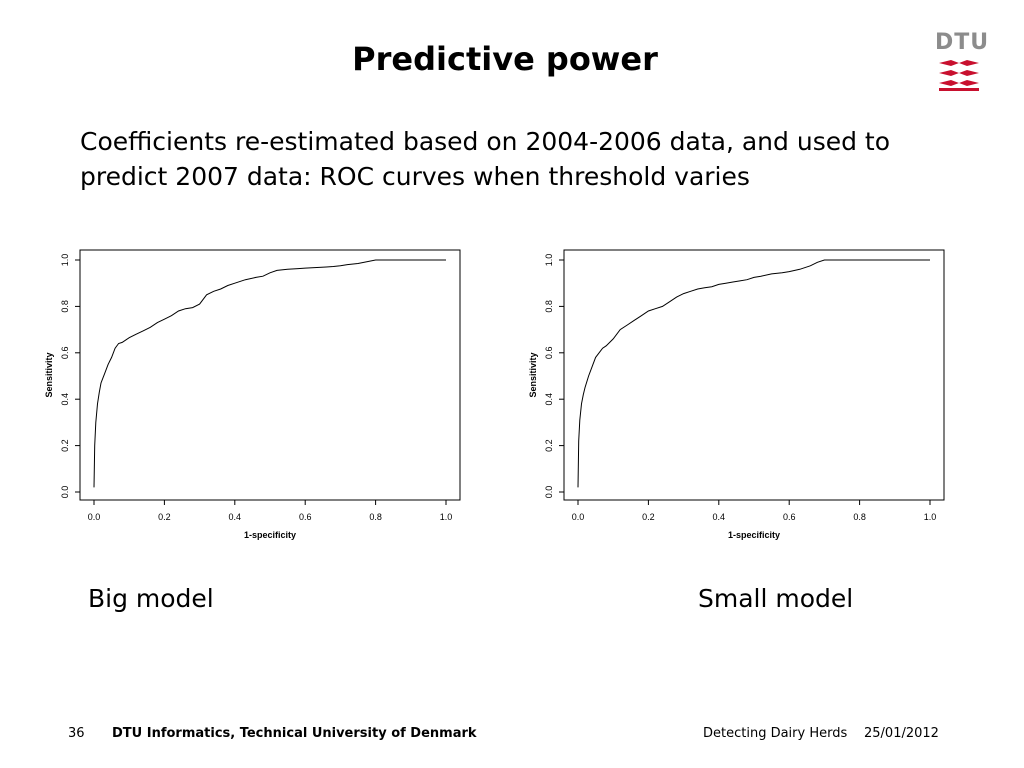  What do you see at coordinates (775, 733) in the screenshot?
I see `footer-presentation: Detecting Dairy Herds` at bounding box center [775, 733].